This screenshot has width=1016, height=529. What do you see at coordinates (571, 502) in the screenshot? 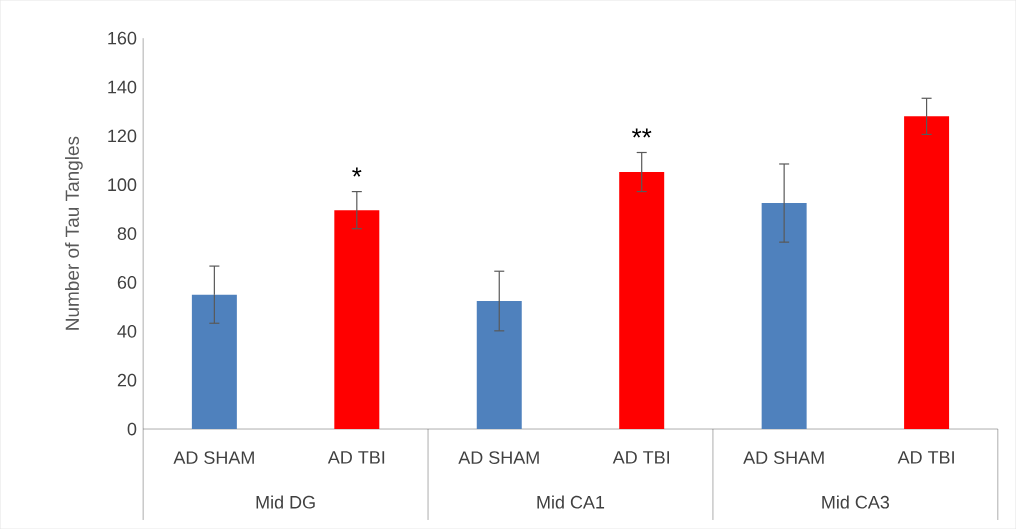
I see `text: Mid CA1` at bounding box center [571, 502].